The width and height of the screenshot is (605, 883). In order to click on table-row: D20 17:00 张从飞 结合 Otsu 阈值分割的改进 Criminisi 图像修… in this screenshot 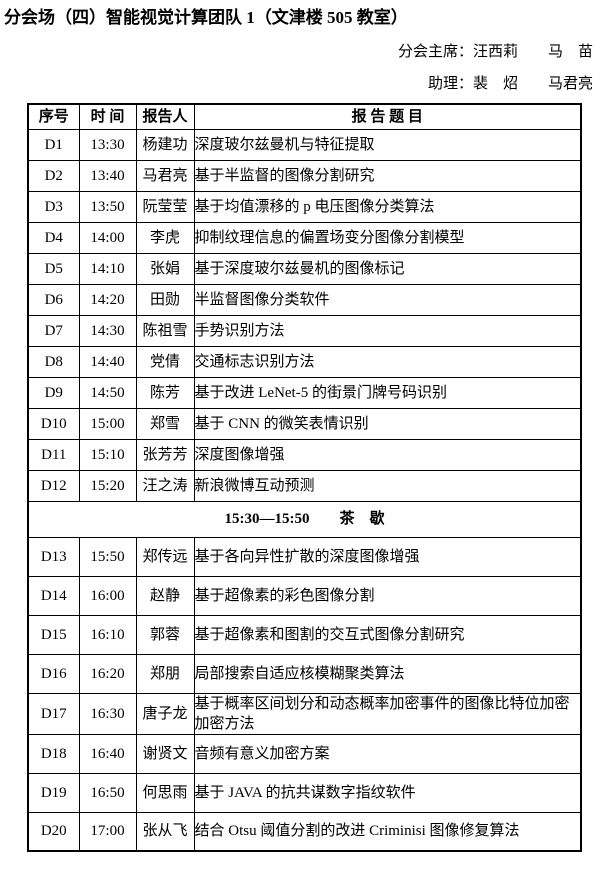, I will do `click(304, 831)`.